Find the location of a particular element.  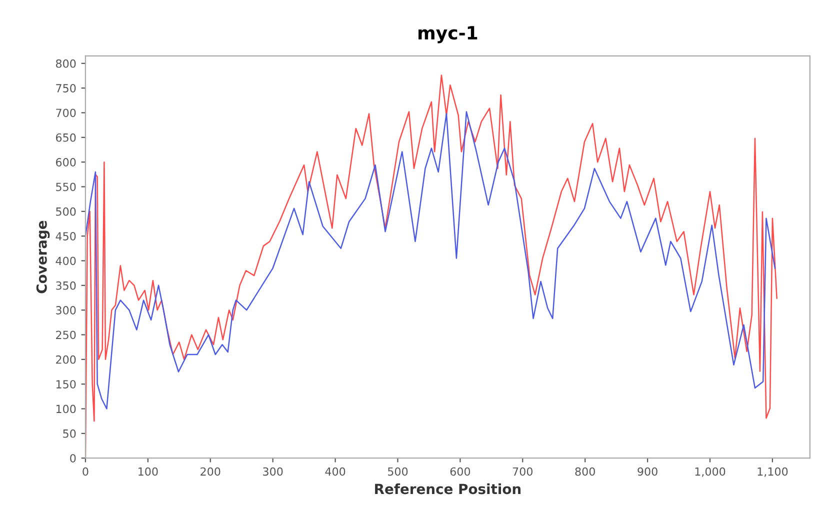

x-tick-label: 600 is located at coordinates (460, 471).